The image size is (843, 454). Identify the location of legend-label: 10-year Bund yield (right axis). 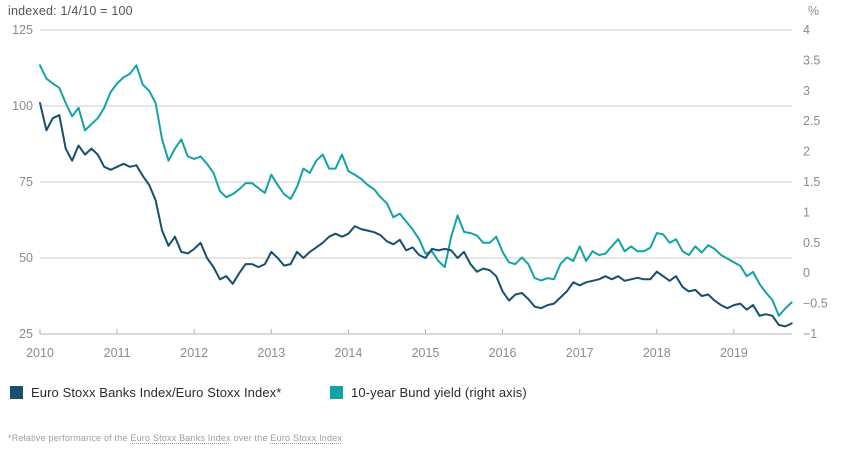
(439, 392).